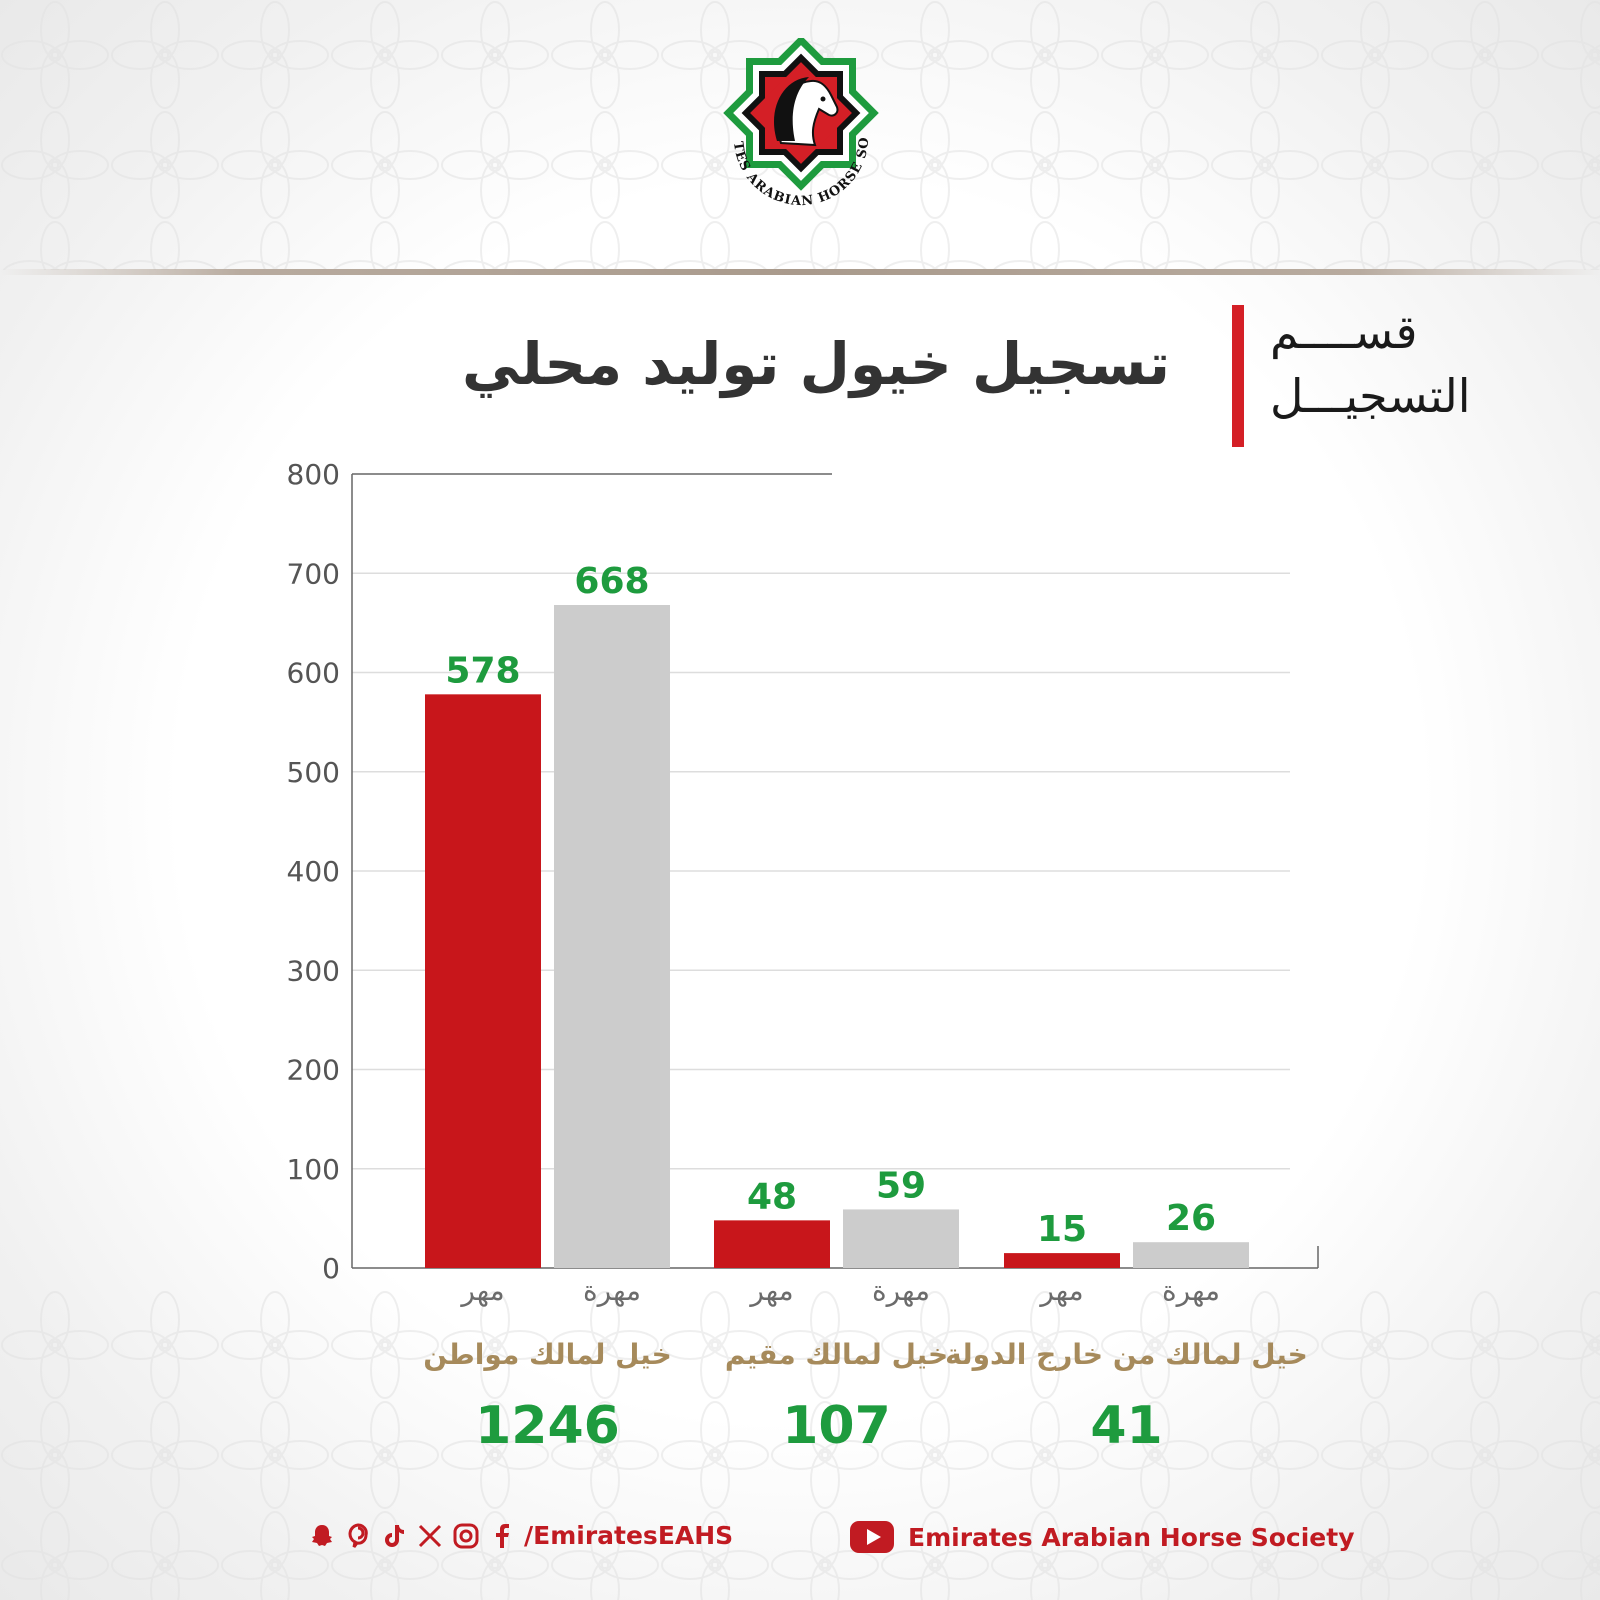 The image size is (1600, 1600). I want to click on snapchat-icon, so click(322, 1536).